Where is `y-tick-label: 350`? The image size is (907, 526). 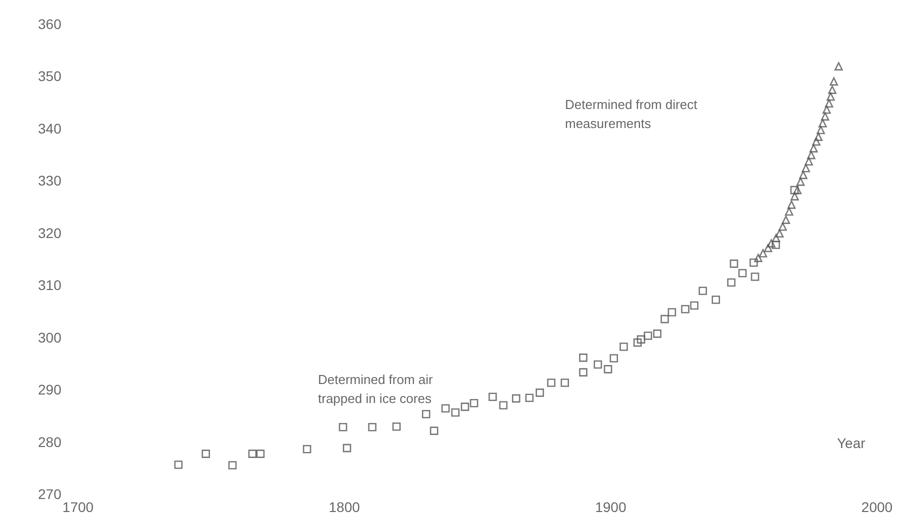
y-tick-label: 350 is located at coordinates (50, 76).